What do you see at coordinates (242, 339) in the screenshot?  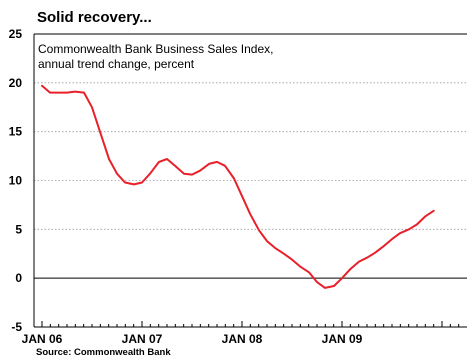 I see `x-tick-label-jan-08: JAN 08` at bounding box center [242, 339].